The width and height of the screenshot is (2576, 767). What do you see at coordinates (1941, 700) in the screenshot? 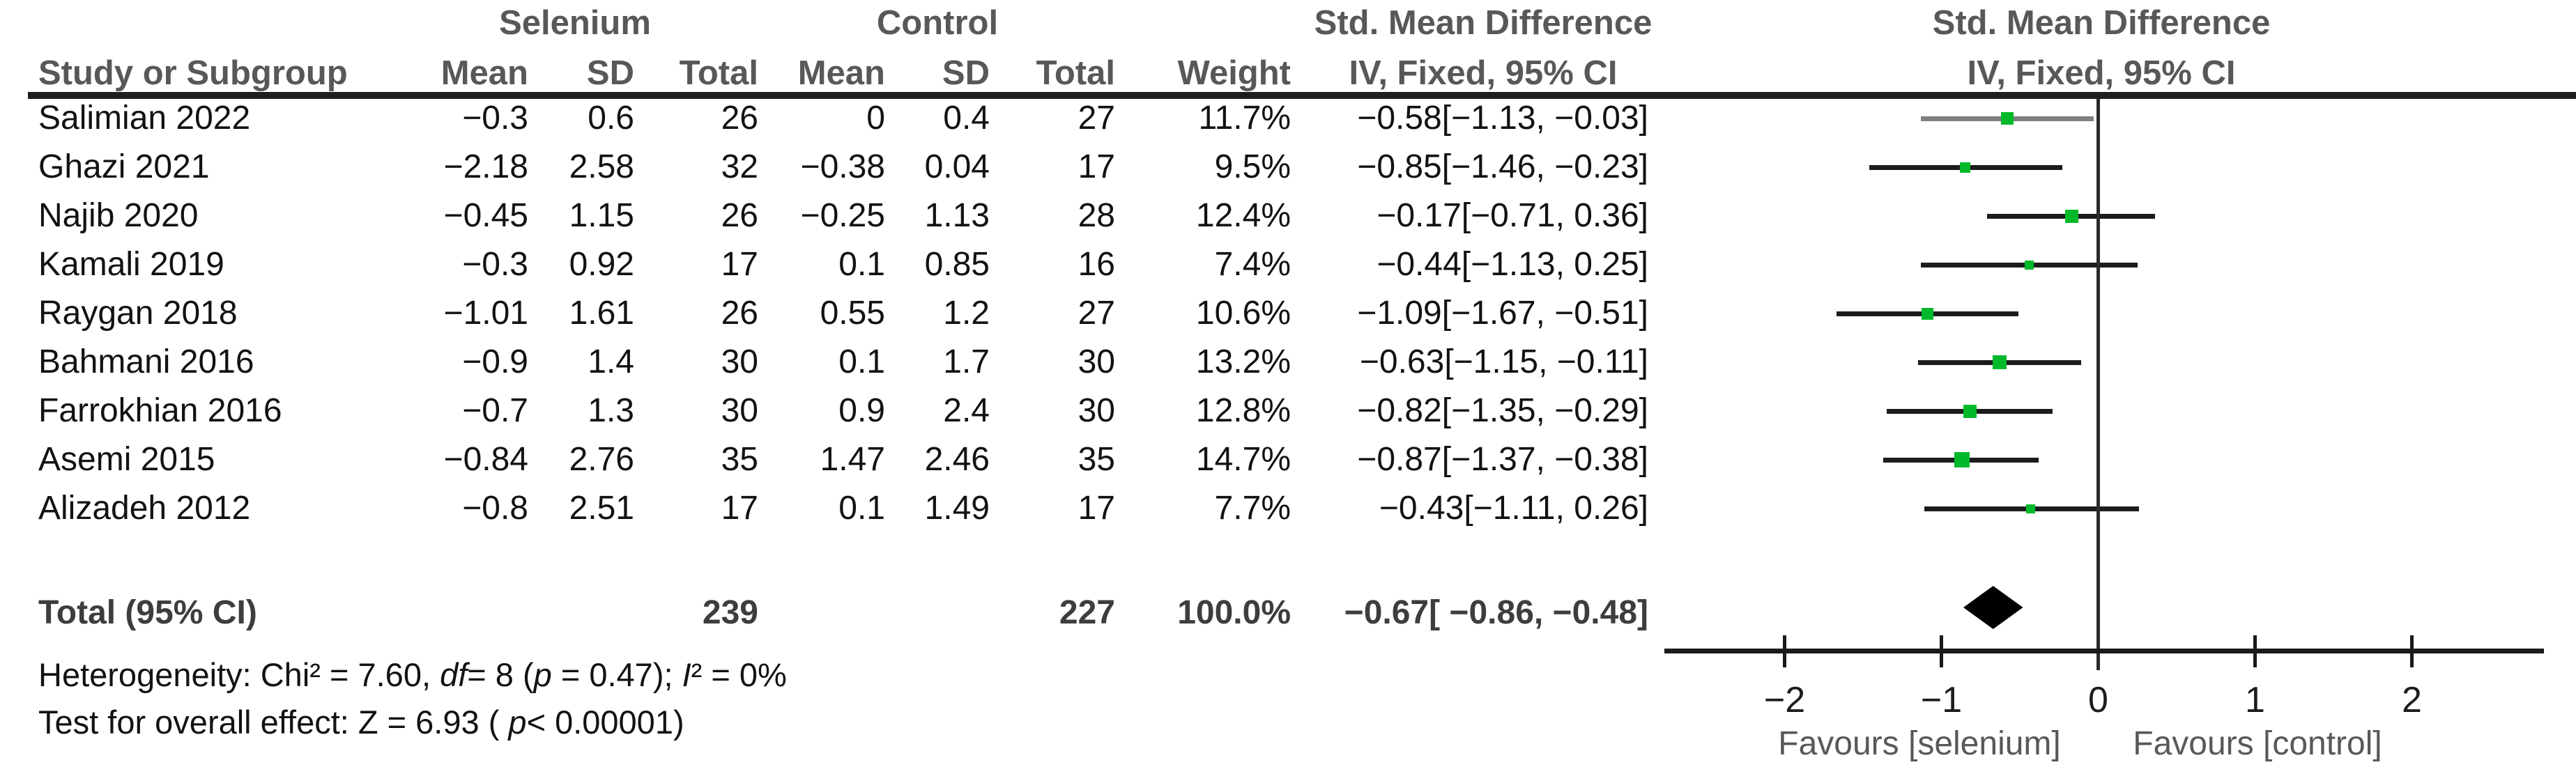
I see `x-tick-label: −1` at bounding box center [1941, 700].